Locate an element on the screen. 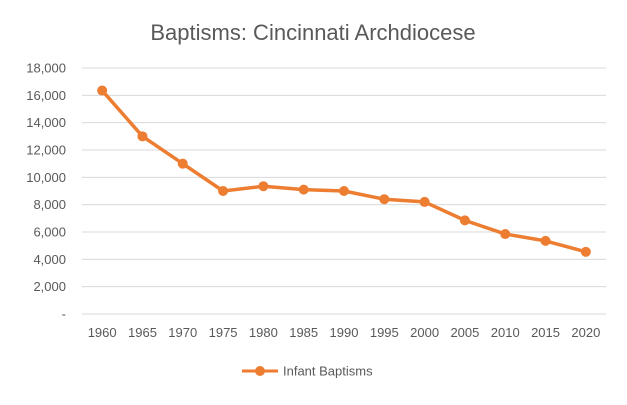  x-tick-label: 2020 is located at coordinates (585, 332).